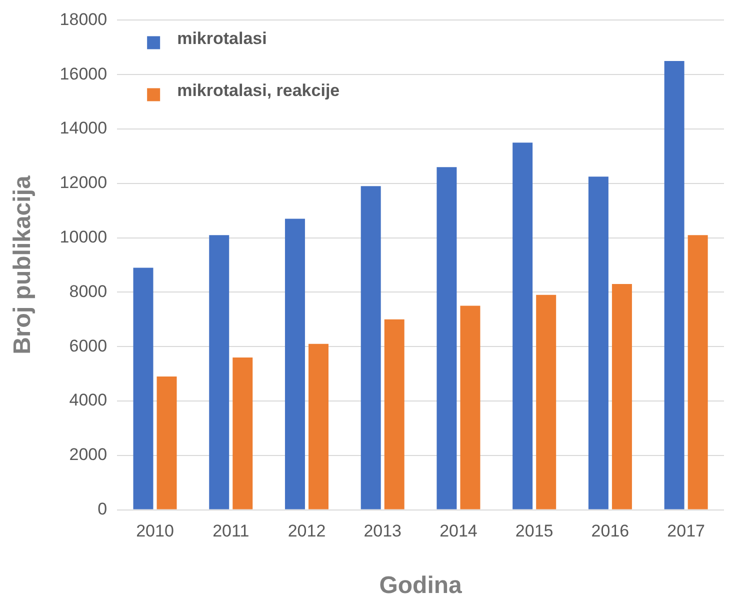 The height and width of the screenshot is (610, 739). What do you see at coordinates (421, 586) in the screenshot?
I see `x-axis-title: Godina` at bounding box center [421, 586].